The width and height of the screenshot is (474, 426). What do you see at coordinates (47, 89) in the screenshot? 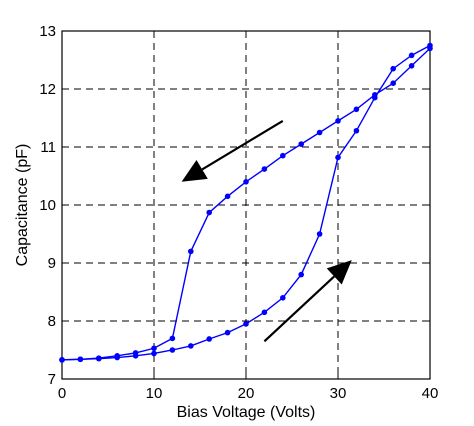
I see `y-tick-label-5: 12` at bounding box center [47, 89].